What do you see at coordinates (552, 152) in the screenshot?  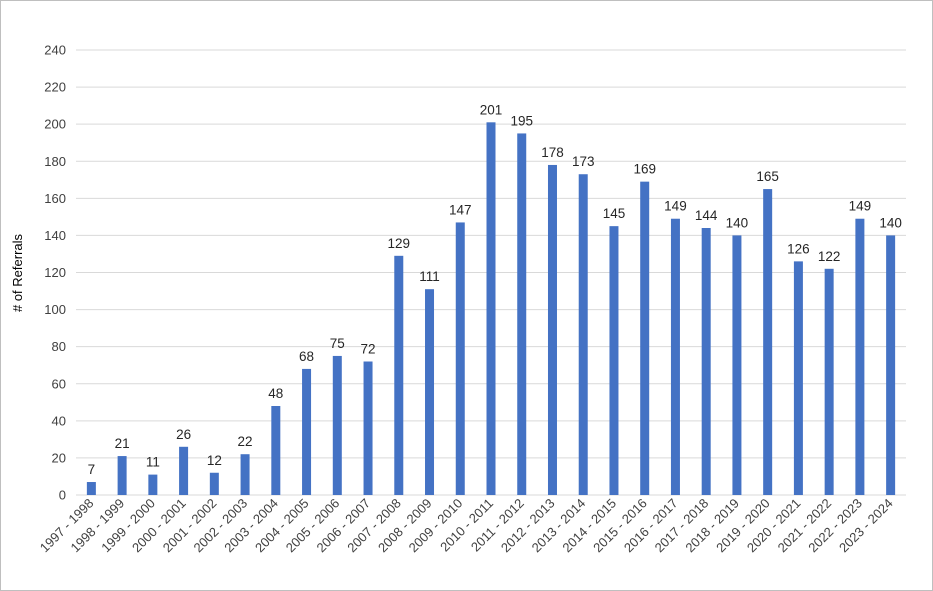 I see `data-label: 178` at bounding box center [552, 152].